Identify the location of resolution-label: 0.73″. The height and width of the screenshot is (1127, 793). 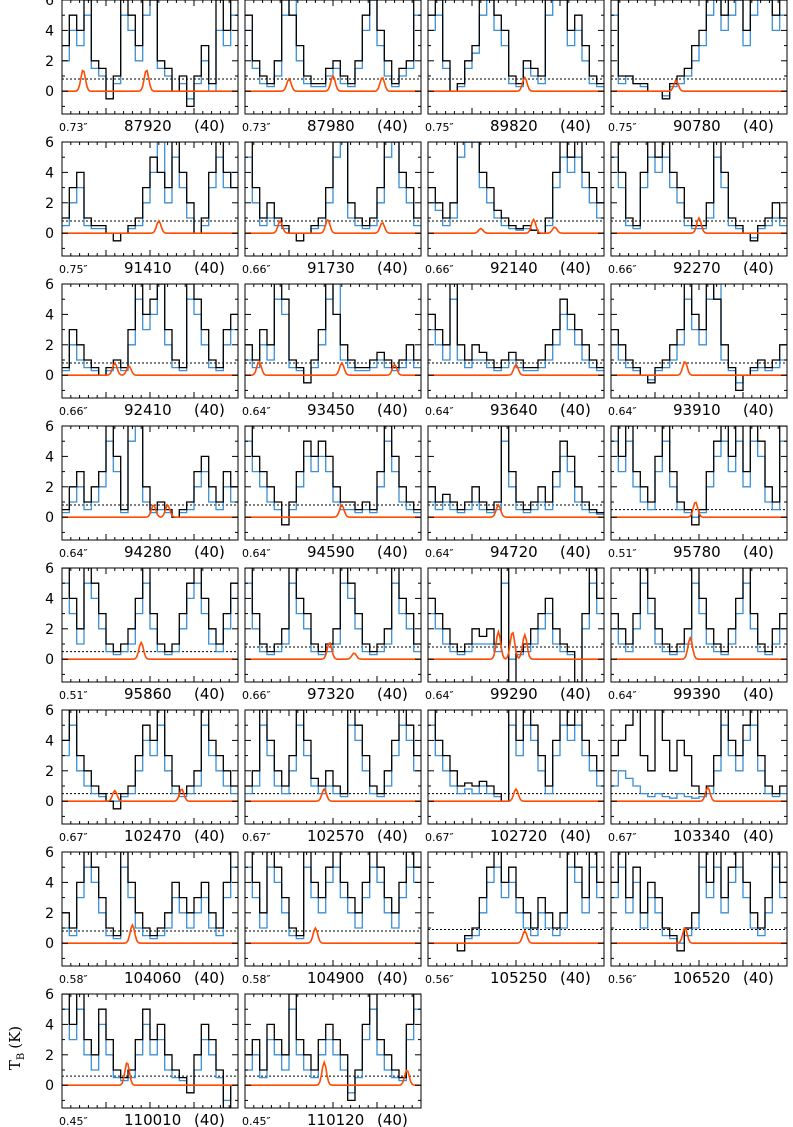
(256, 127).